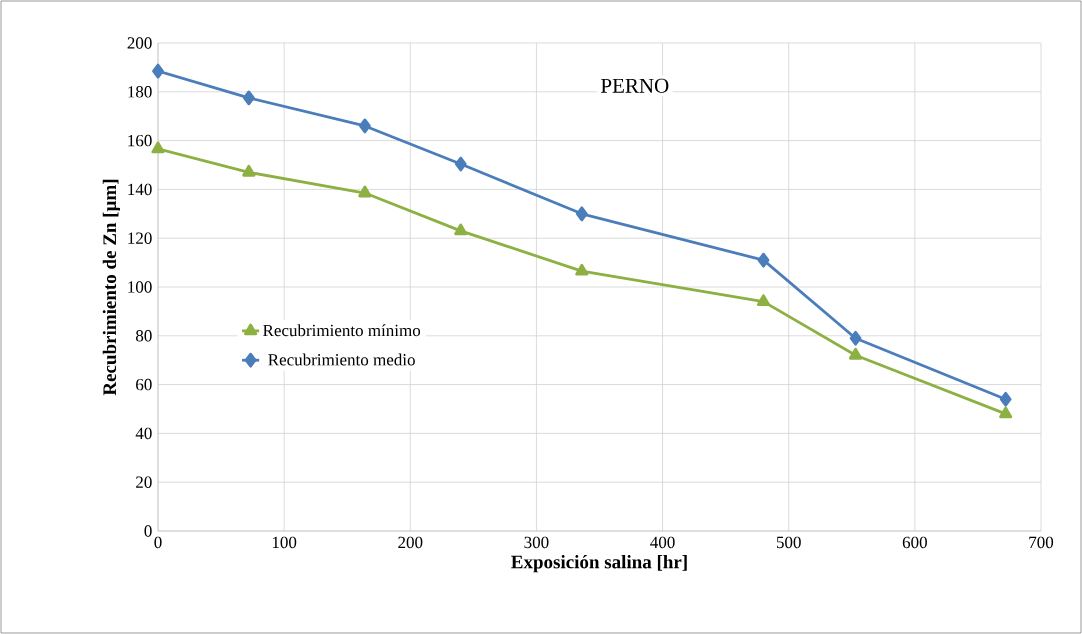 This screenshot has width=1082, height=634. I want to click on y-tick-label: 80, so click(143, 336).